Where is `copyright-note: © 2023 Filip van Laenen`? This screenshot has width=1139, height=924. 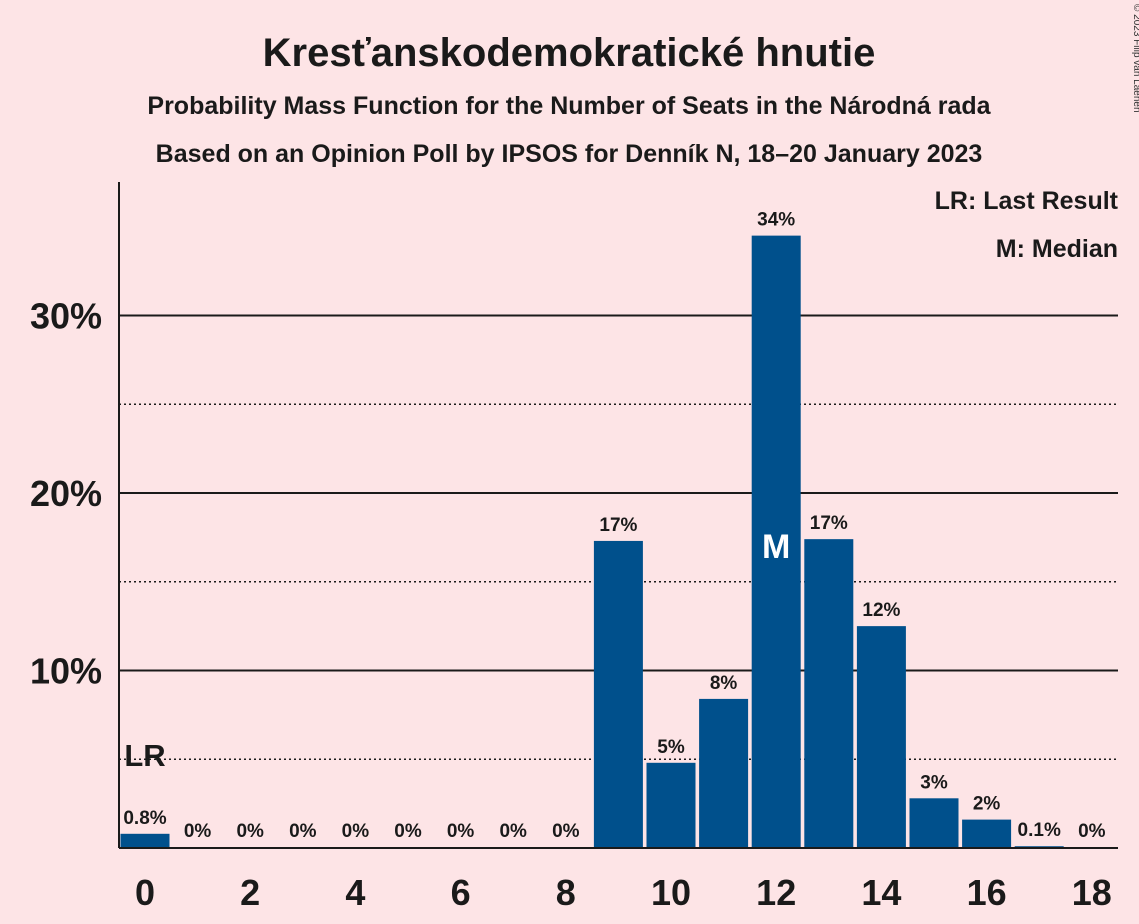
copyright-note: © 2023 Filip van Laenen is located at coordinates (1135, 58).